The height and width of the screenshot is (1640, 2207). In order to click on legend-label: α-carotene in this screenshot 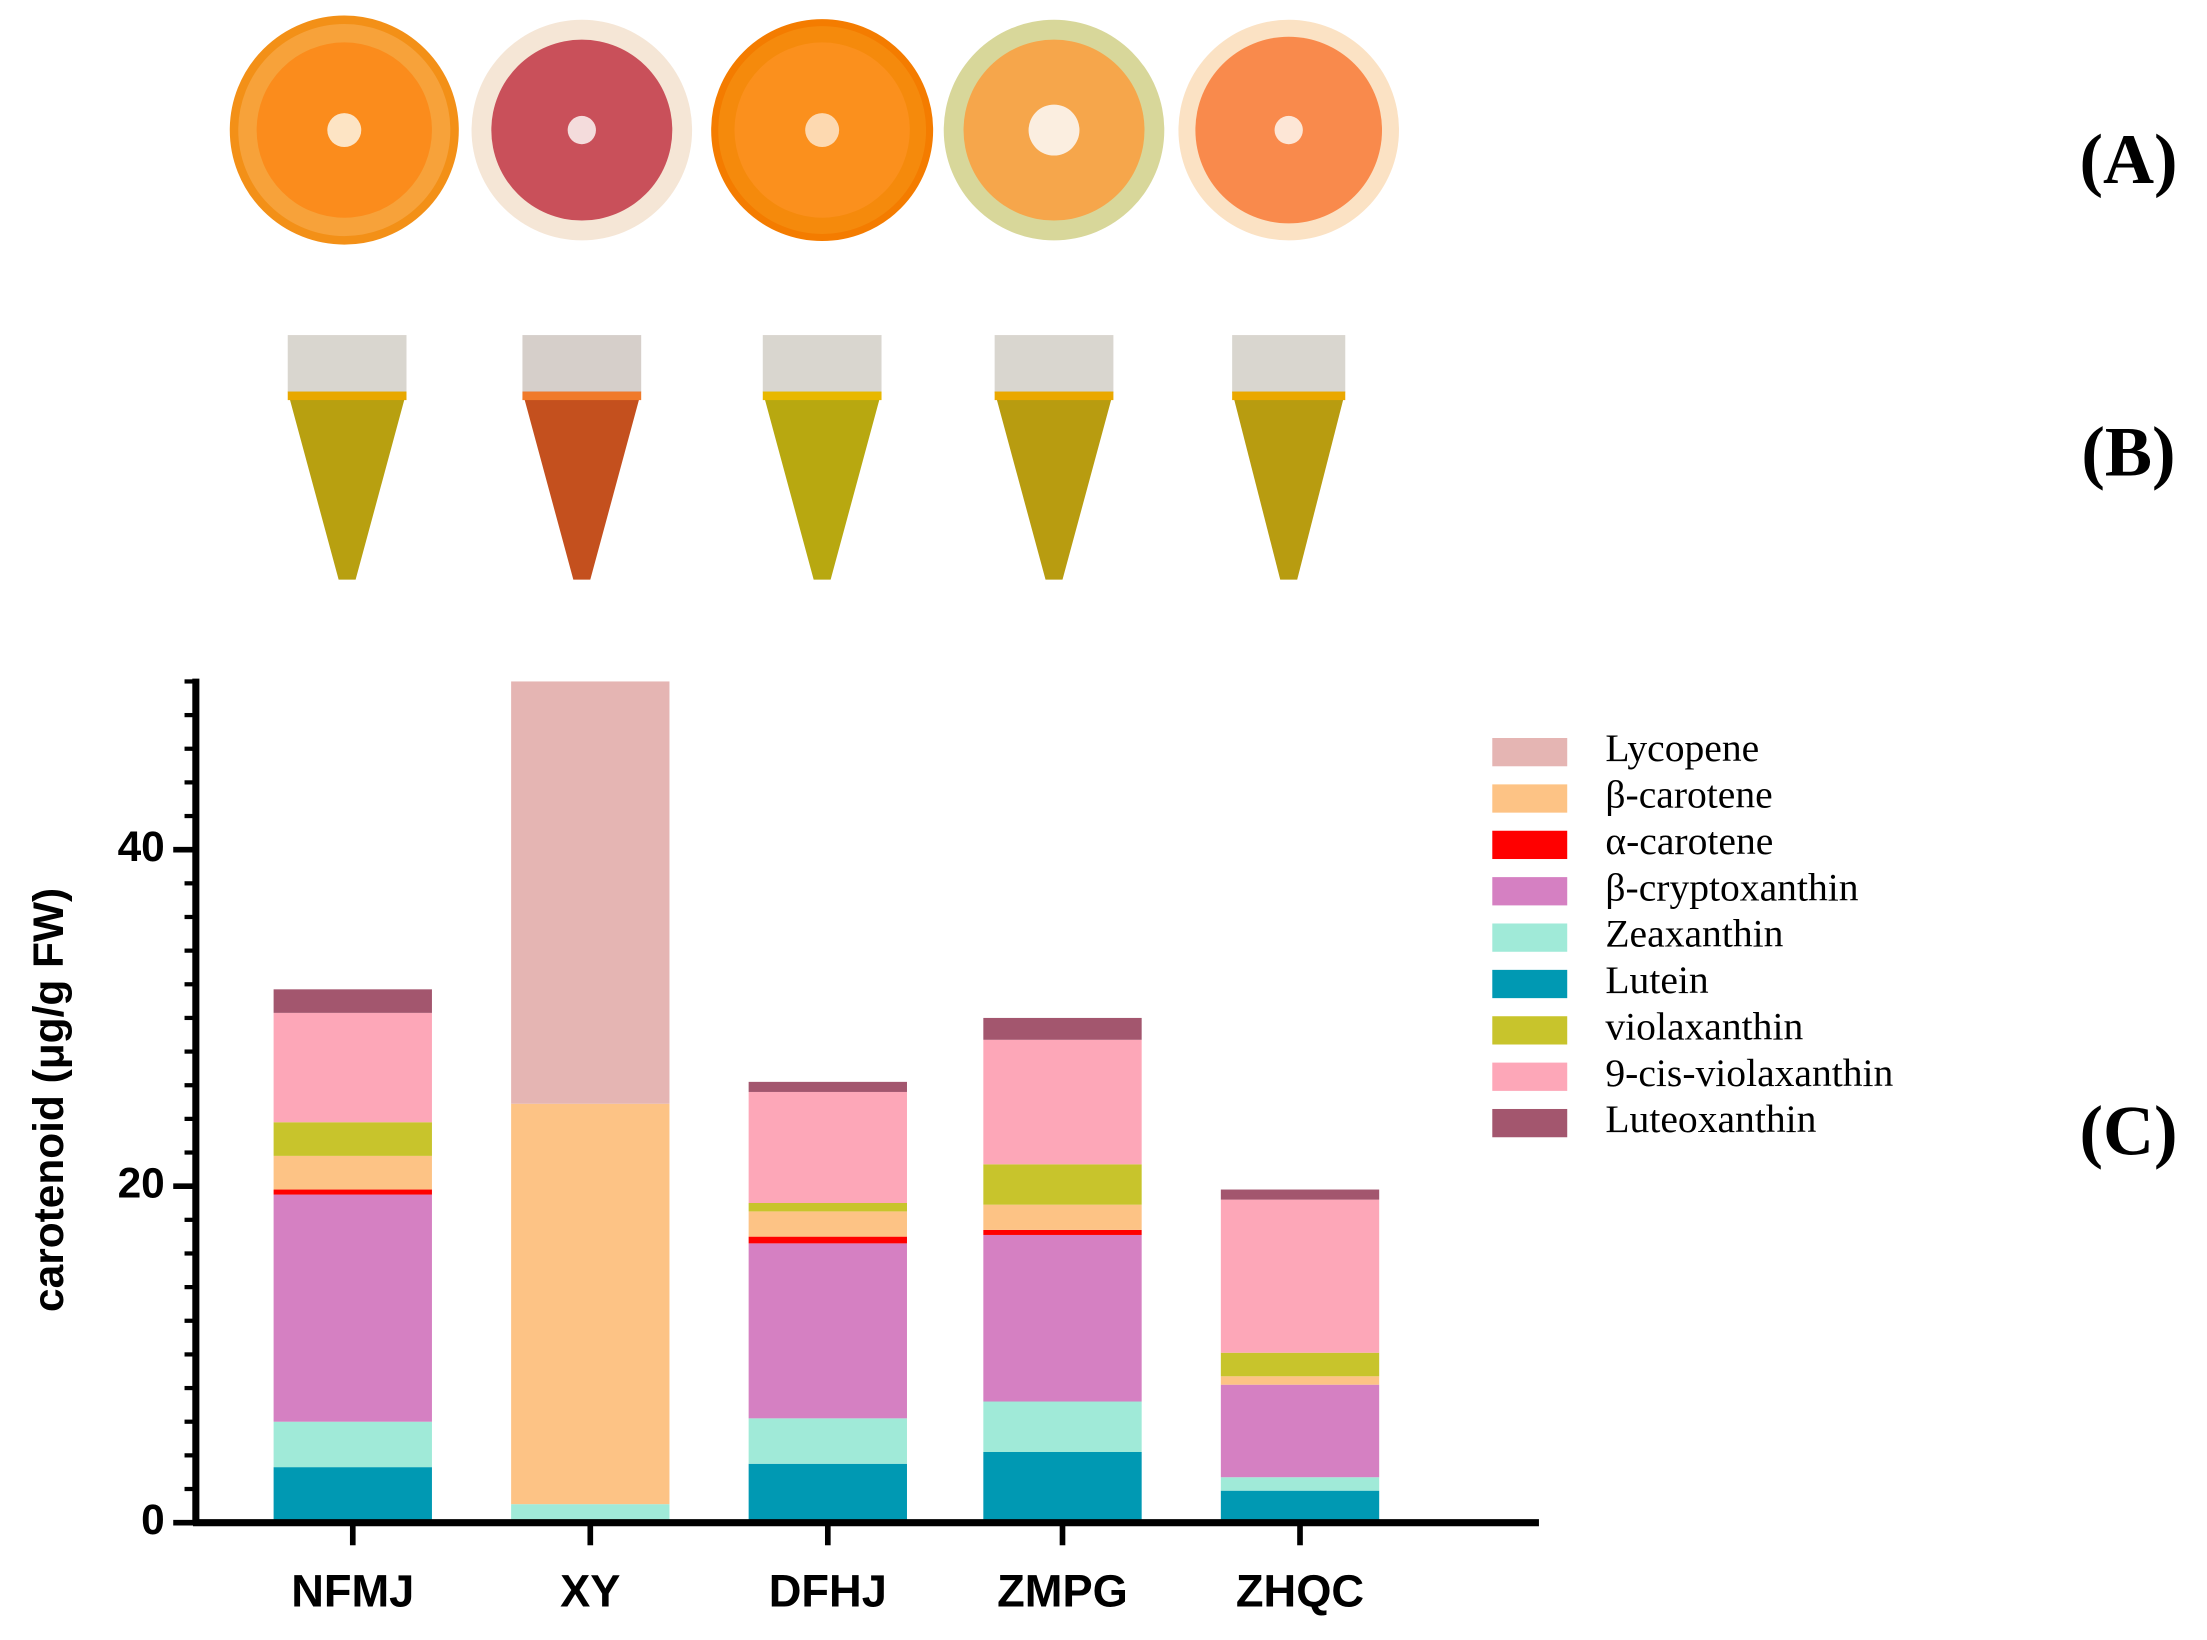, I will do `click(1689, 841)`.